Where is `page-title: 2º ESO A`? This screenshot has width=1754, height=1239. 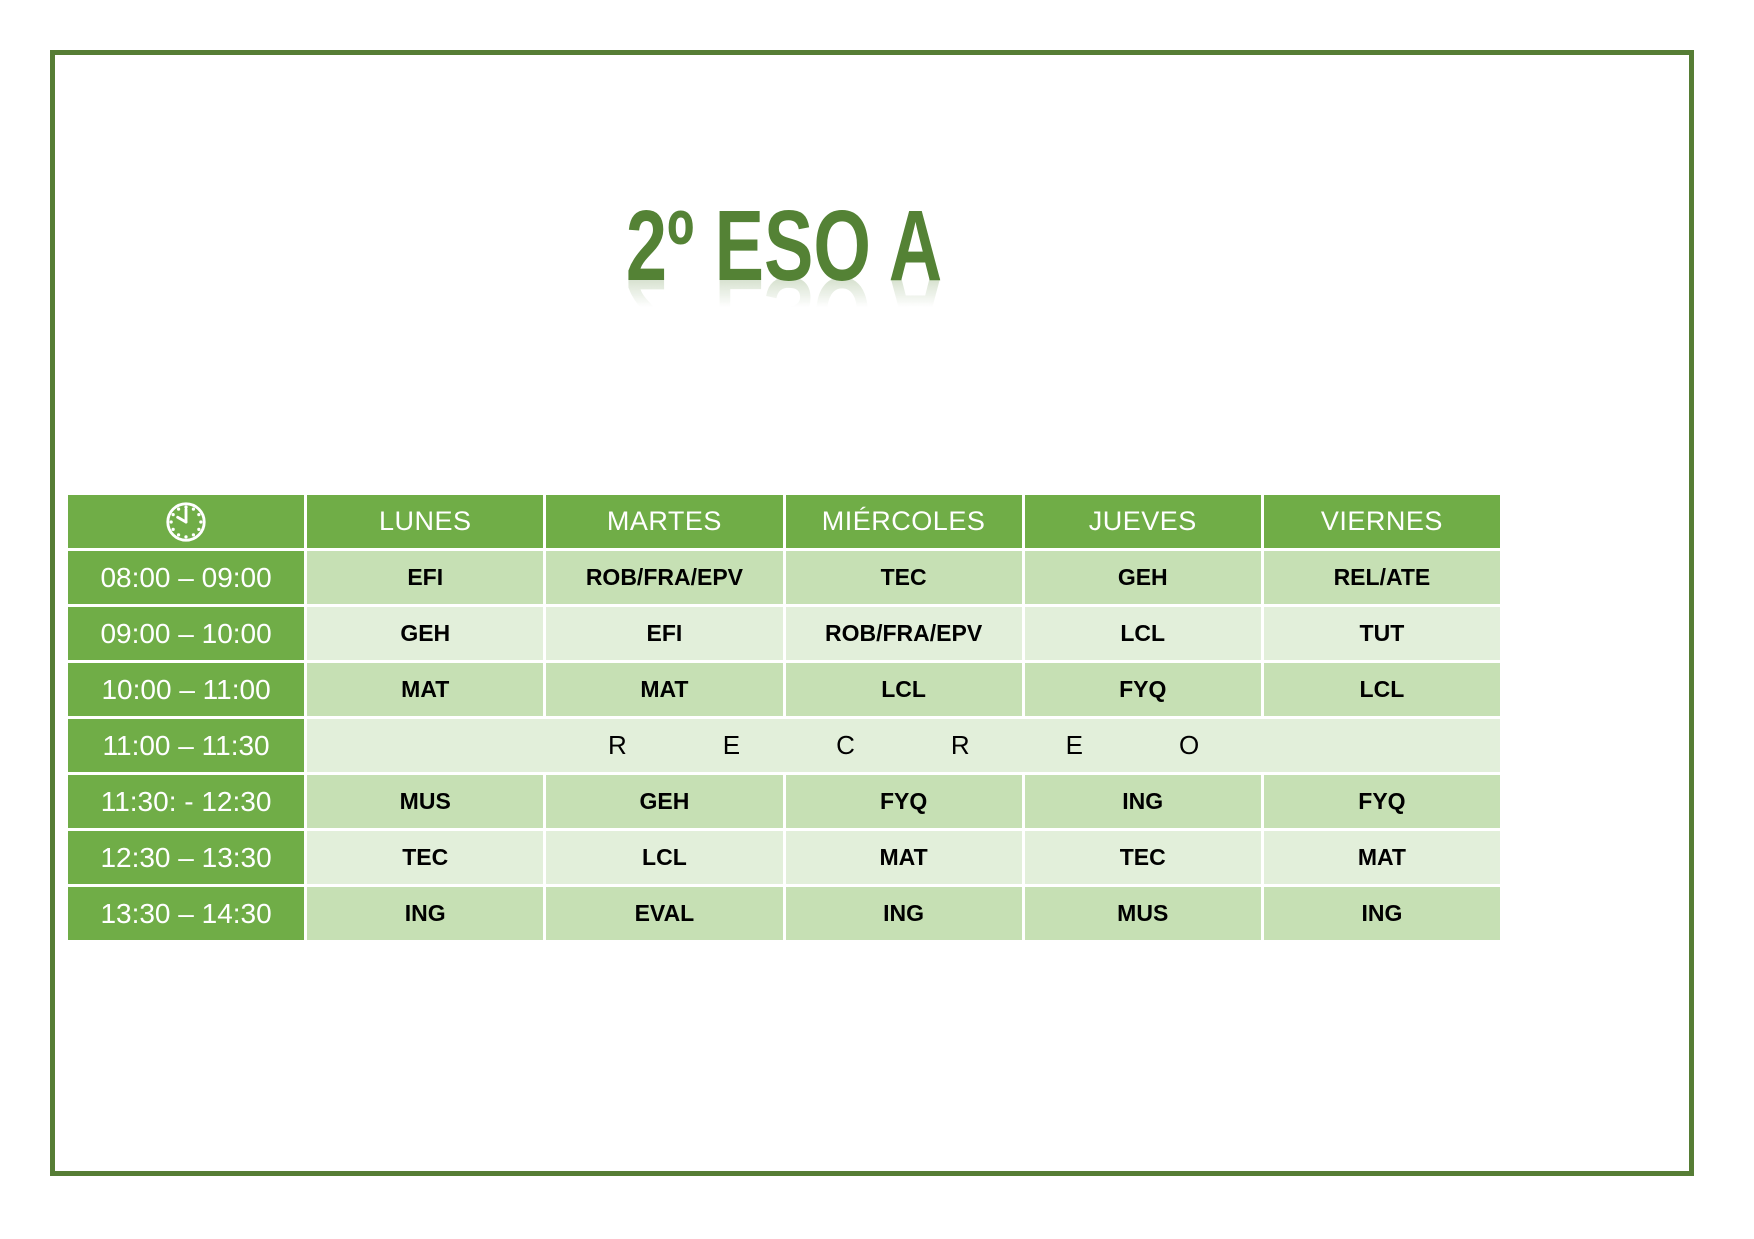
page-title: 2º ESO A is located at coordinates (784, 246).